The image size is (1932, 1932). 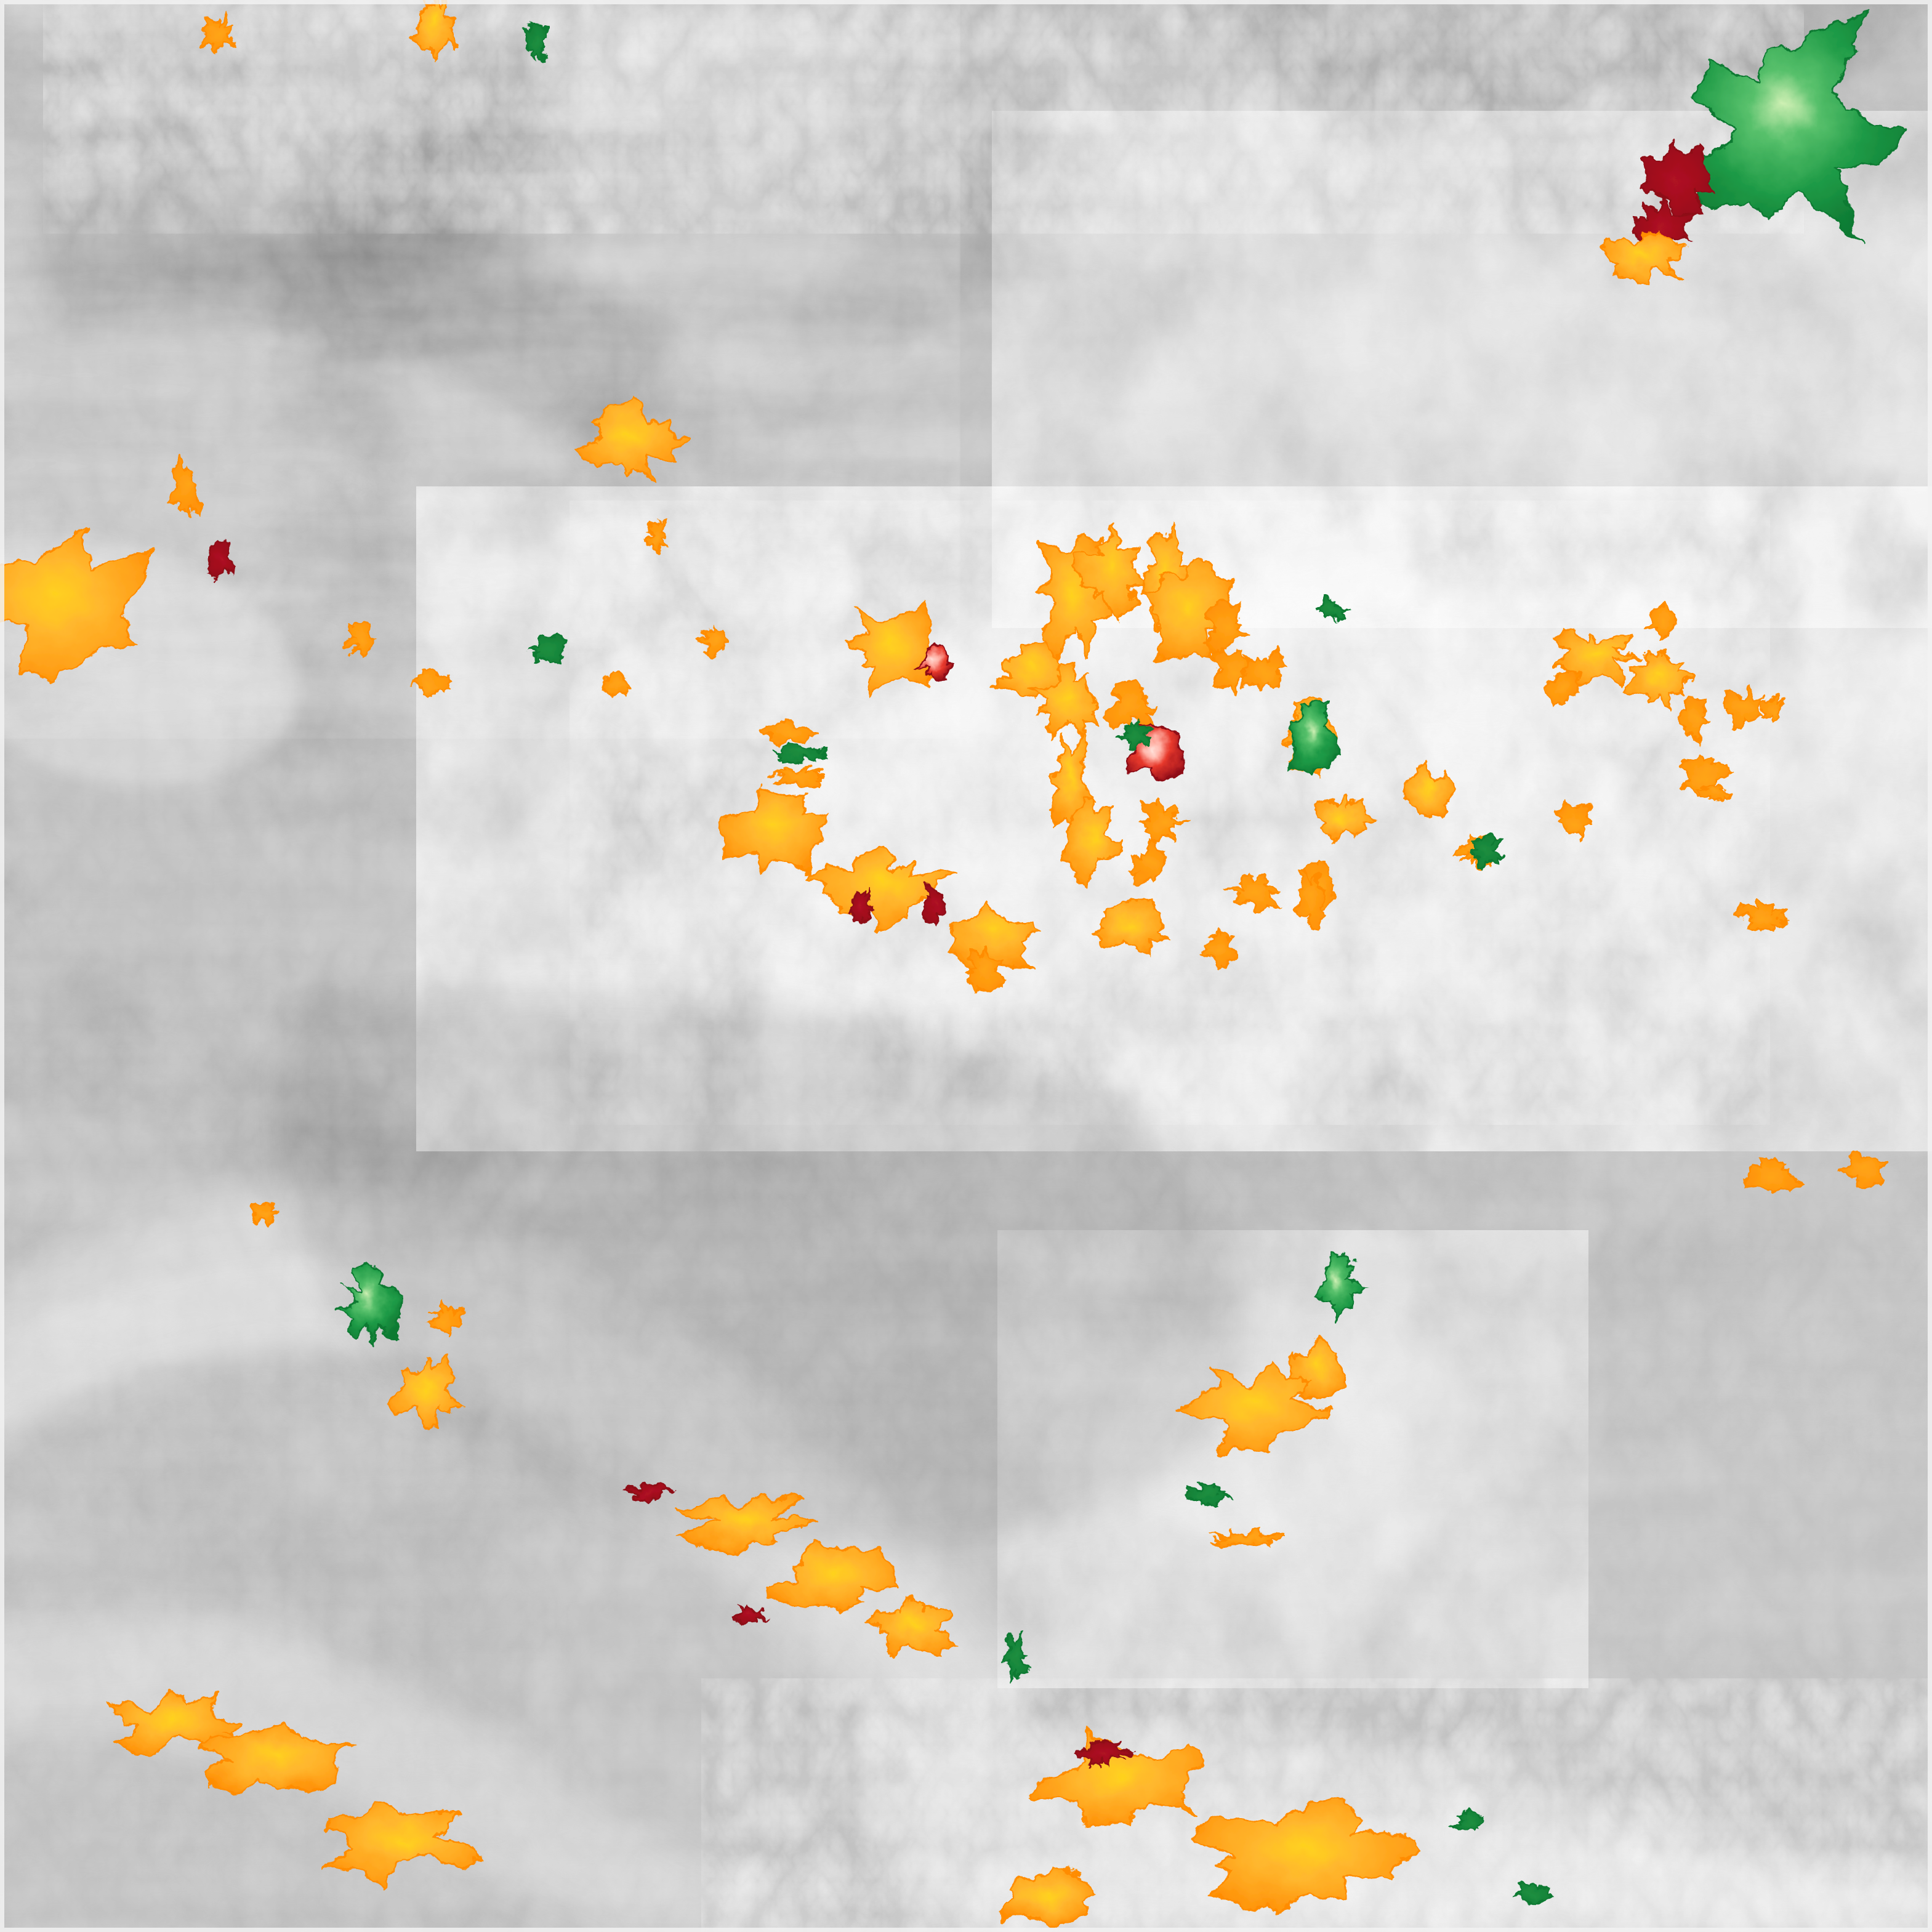 I want to click on cloud-object-red, so click(x=933, y=663).